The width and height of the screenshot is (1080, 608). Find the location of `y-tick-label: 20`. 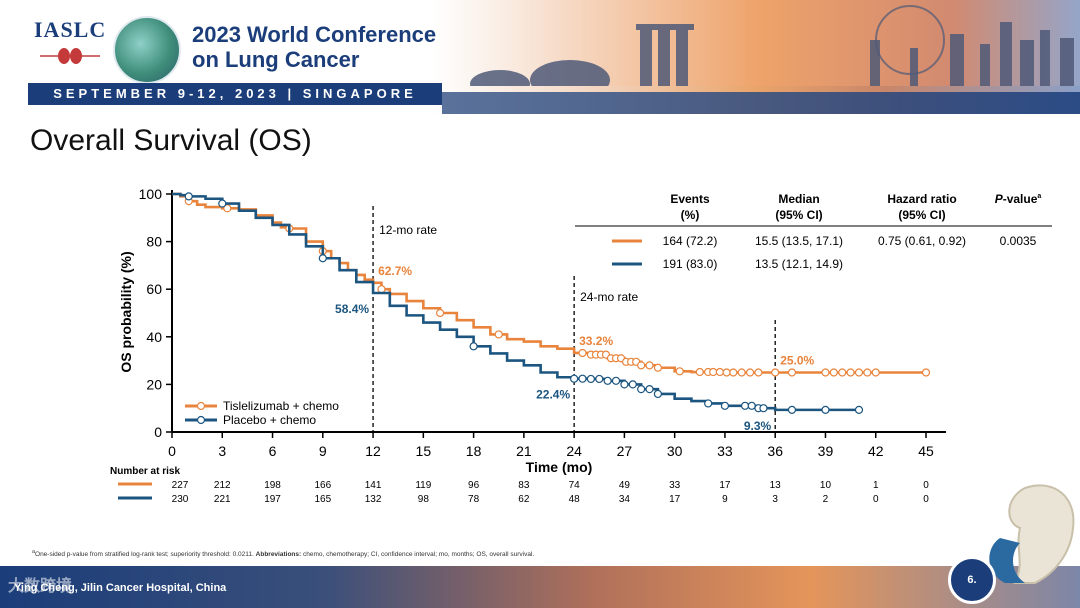

y-tick-label: 20 is located at coordinates (154, 384).